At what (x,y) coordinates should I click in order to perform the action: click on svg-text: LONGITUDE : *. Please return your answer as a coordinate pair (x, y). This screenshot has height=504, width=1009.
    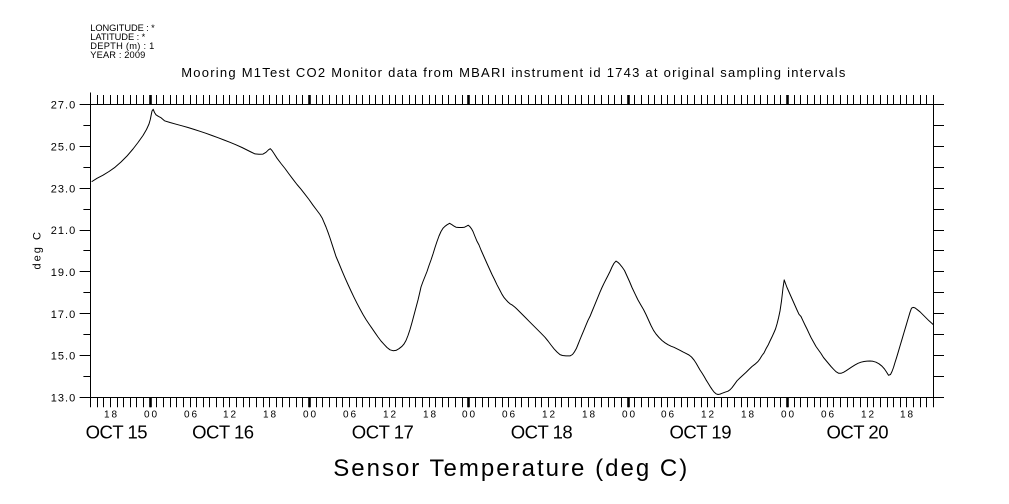
    Looking at the image, I should click on (122, 28).